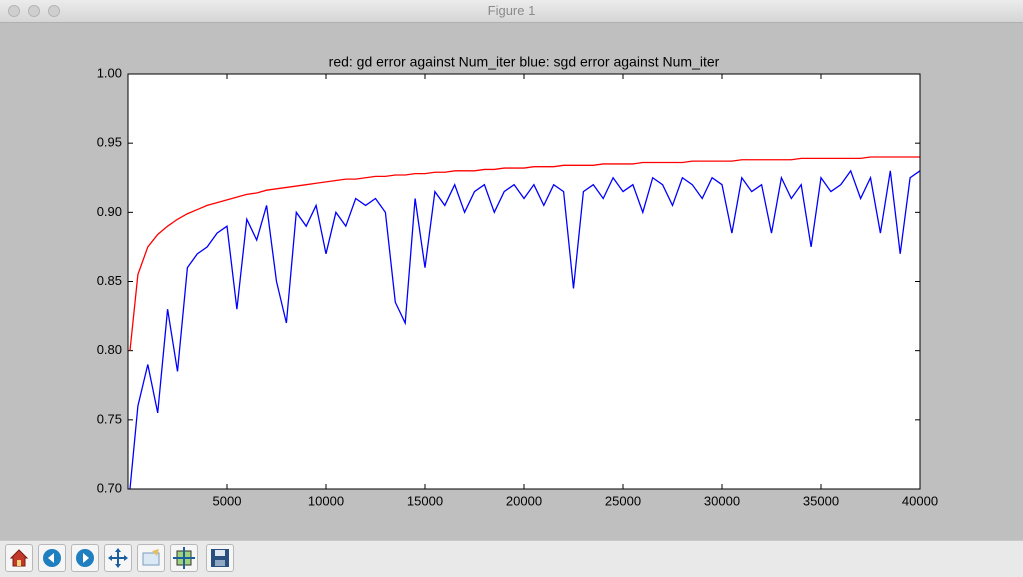 The height and width of the screenshot is (577, 1023). I want to click on x-tick-label: 10000, so click(326, 500).